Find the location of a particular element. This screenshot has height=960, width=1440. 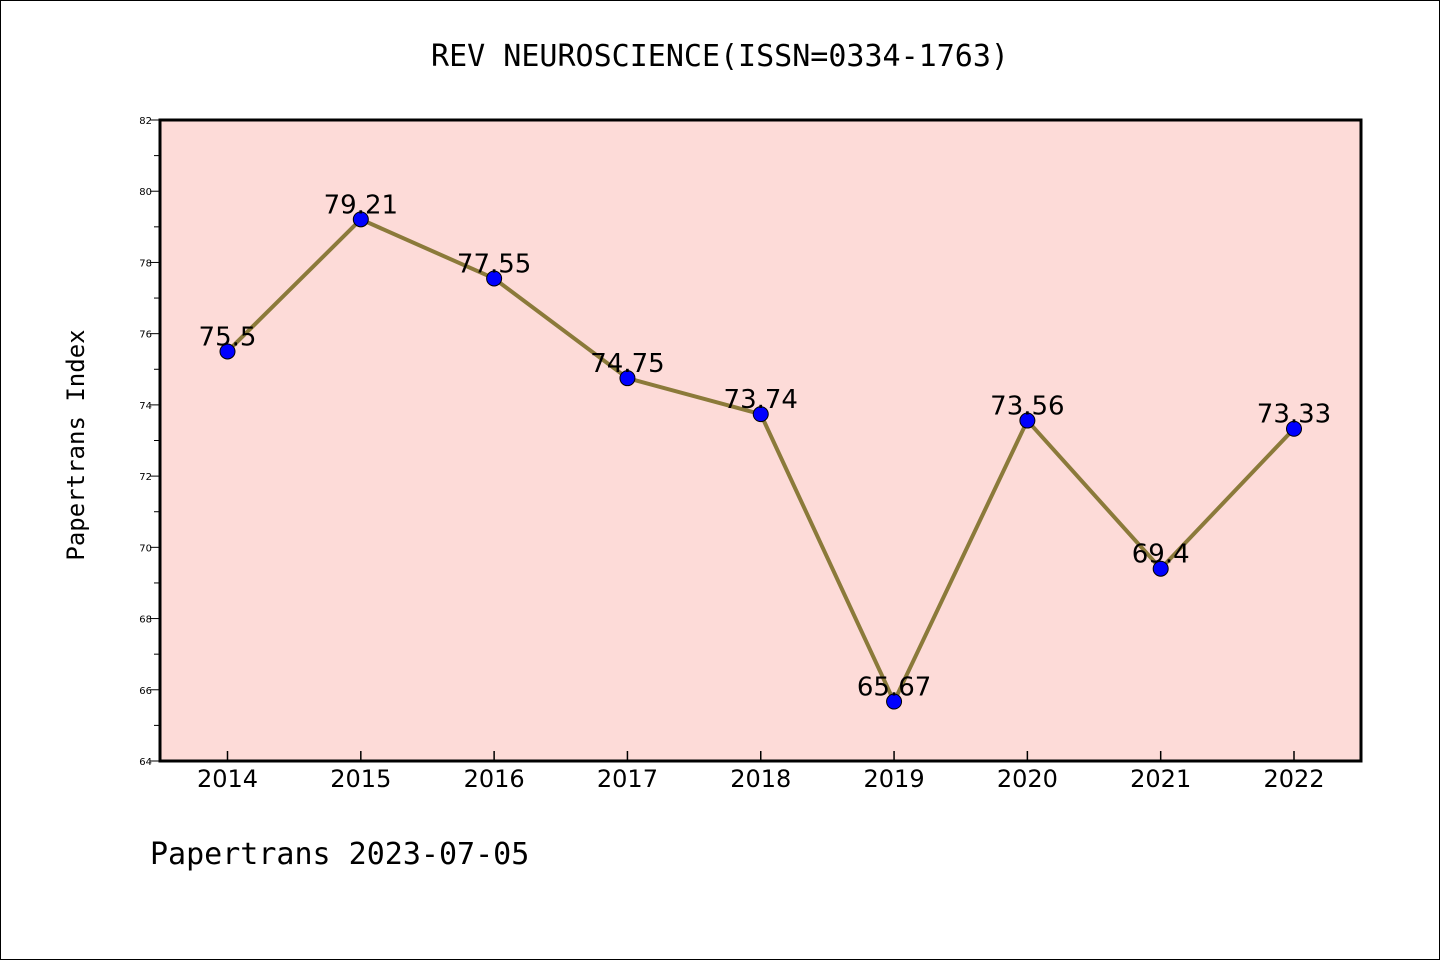

footer-date: Papertrans 2023-07-05 is located at coordinates (339, 854).